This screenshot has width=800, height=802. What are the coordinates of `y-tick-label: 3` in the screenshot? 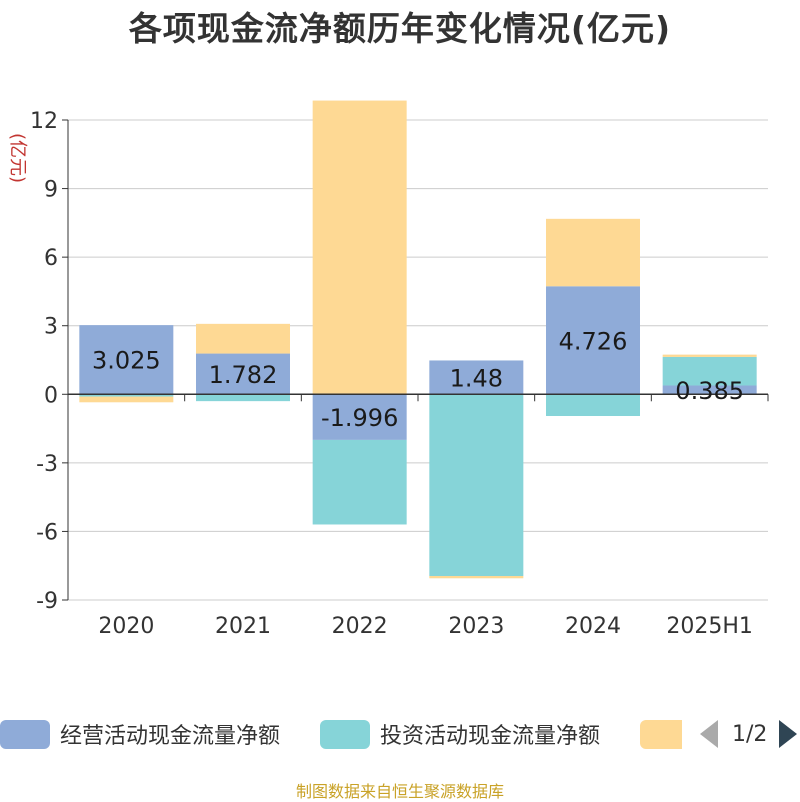 It's located at (51, 327).